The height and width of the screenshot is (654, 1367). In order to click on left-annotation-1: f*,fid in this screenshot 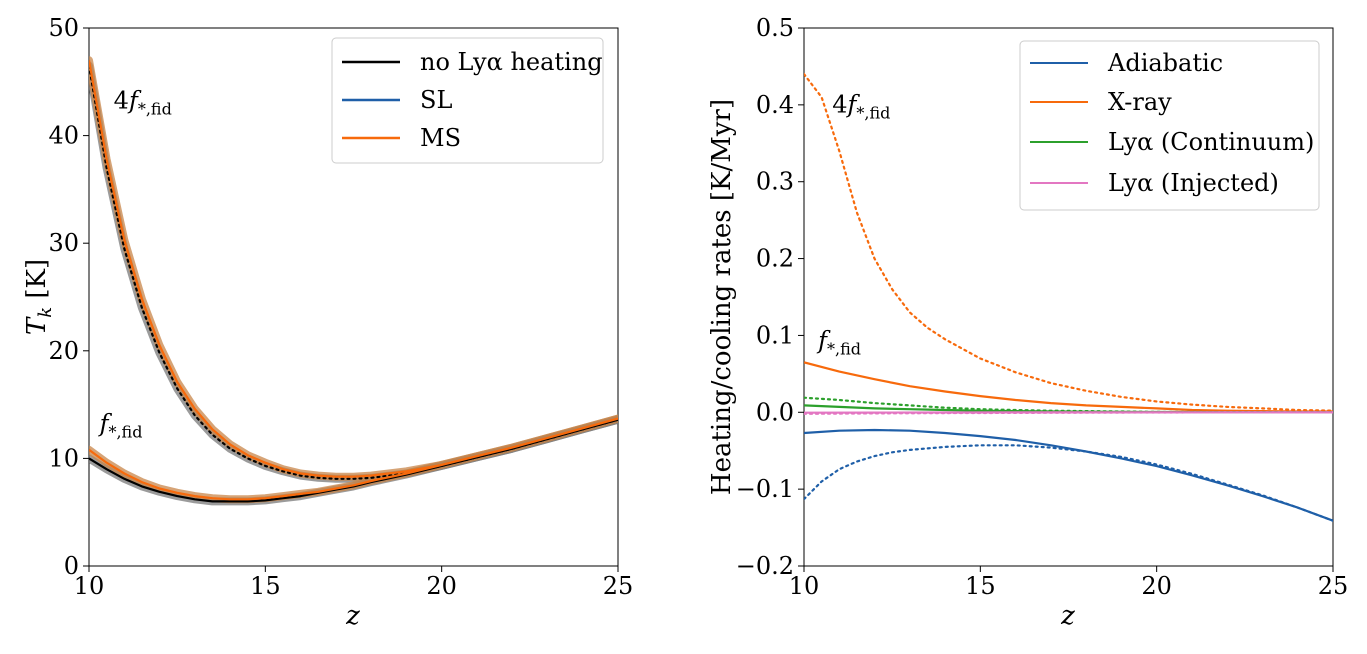, I will do `click(120, 426)`.